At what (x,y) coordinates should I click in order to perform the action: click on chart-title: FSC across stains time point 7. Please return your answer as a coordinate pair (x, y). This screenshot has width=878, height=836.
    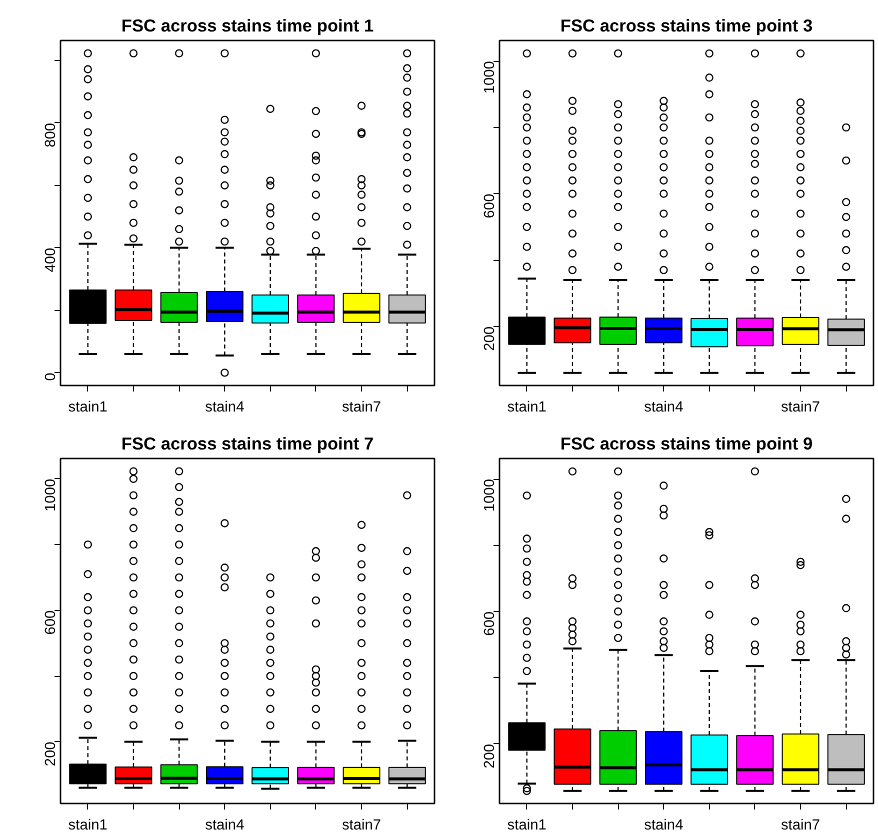
    Looking at the image, I should click on (247, 444).